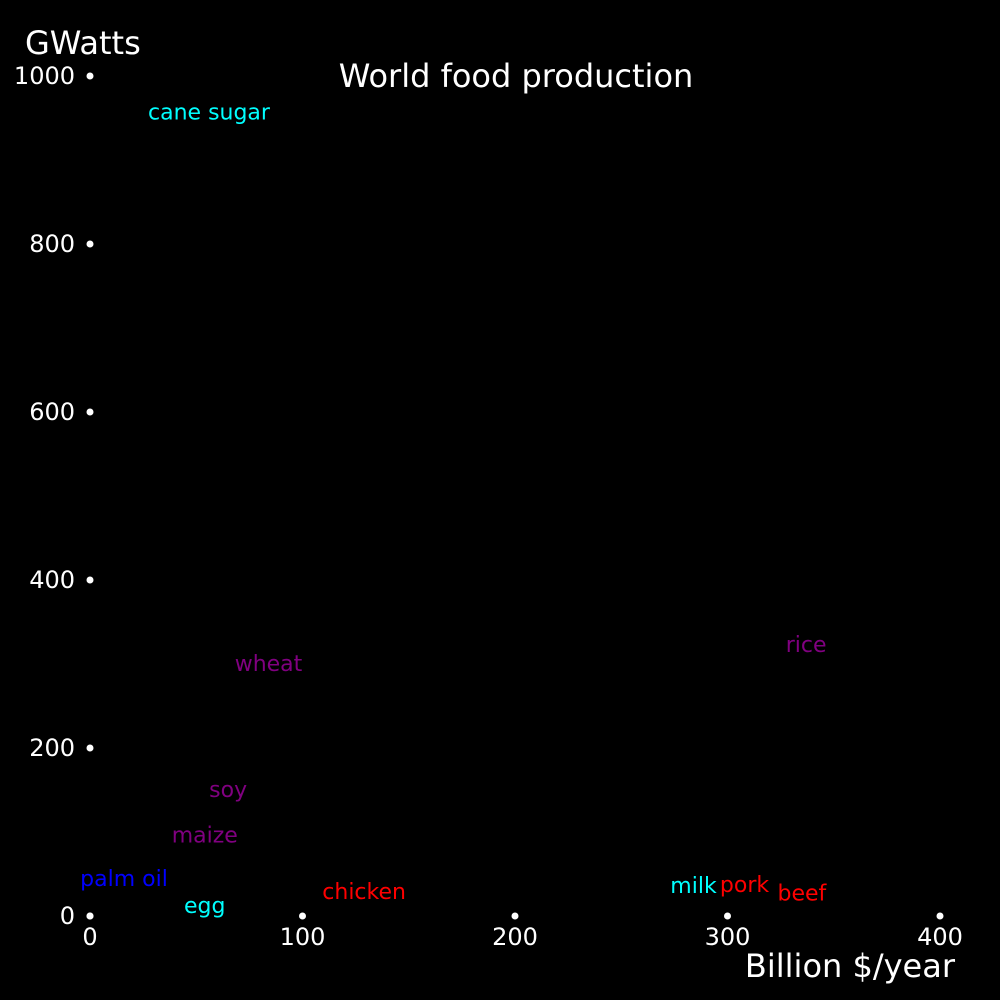 The height and width of the screenshot is (1000, 1000). Describe the element at coordinates (515, 937) in the screenshot. I see `x-tick-label: 200` at that location.